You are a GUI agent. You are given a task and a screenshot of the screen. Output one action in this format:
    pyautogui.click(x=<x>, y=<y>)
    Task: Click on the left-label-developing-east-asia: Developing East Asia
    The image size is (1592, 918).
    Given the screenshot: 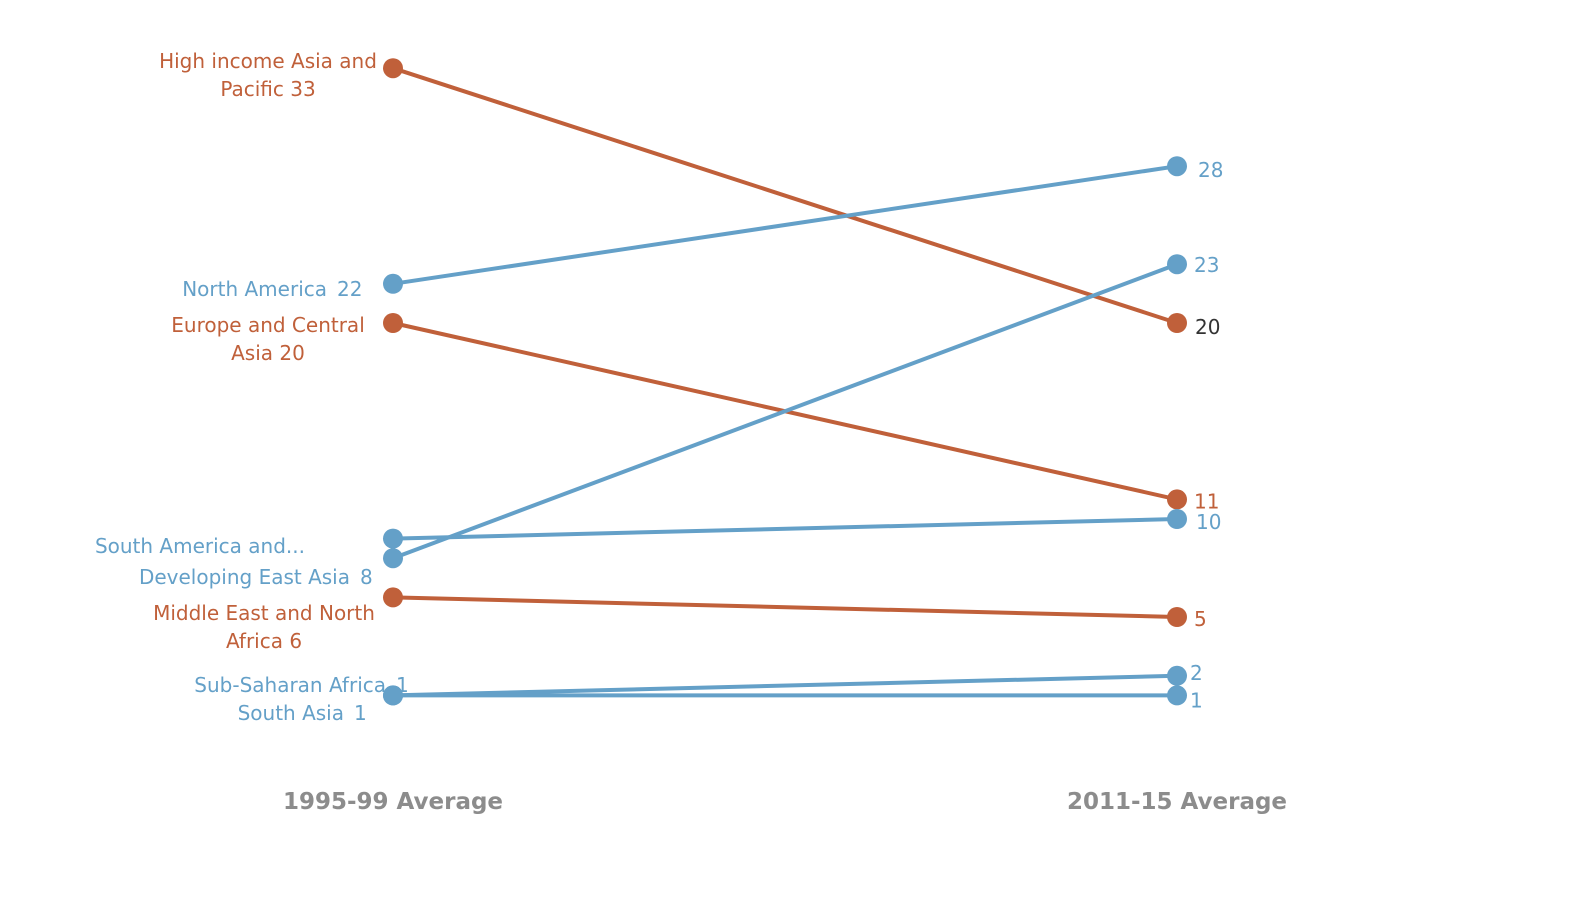 What is the action you would take?
    pyautogui.click(x=244, y=577)
    